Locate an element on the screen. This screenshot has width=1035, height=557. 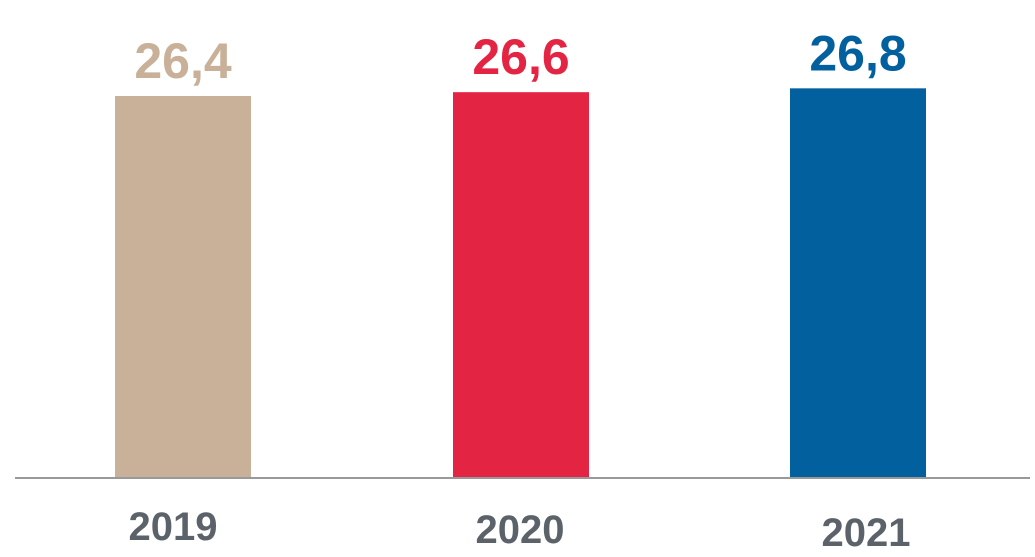
value-label-2021: 26,8 is located at coordinates (857, 53).